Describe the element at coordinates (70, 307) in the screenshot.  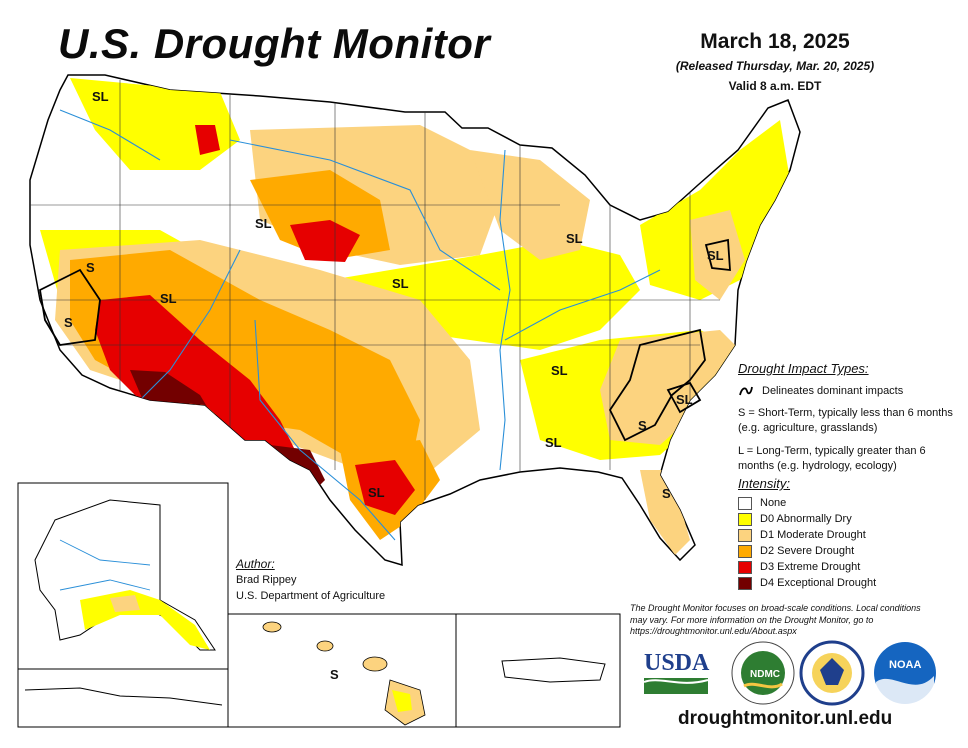
I see `impact-line-california` at that location.